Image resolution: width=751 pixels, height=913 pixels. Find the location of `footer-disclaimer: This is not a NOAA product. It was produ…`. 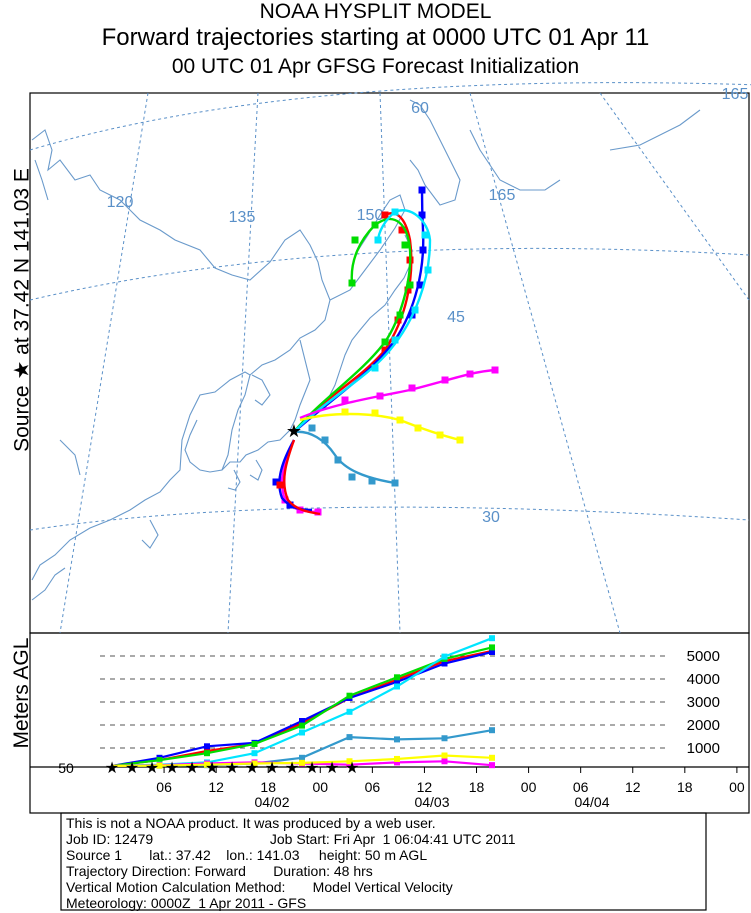

footer-disclaimer: This is not a NOAA product. It was produ… is located at coordinates (251, 823).